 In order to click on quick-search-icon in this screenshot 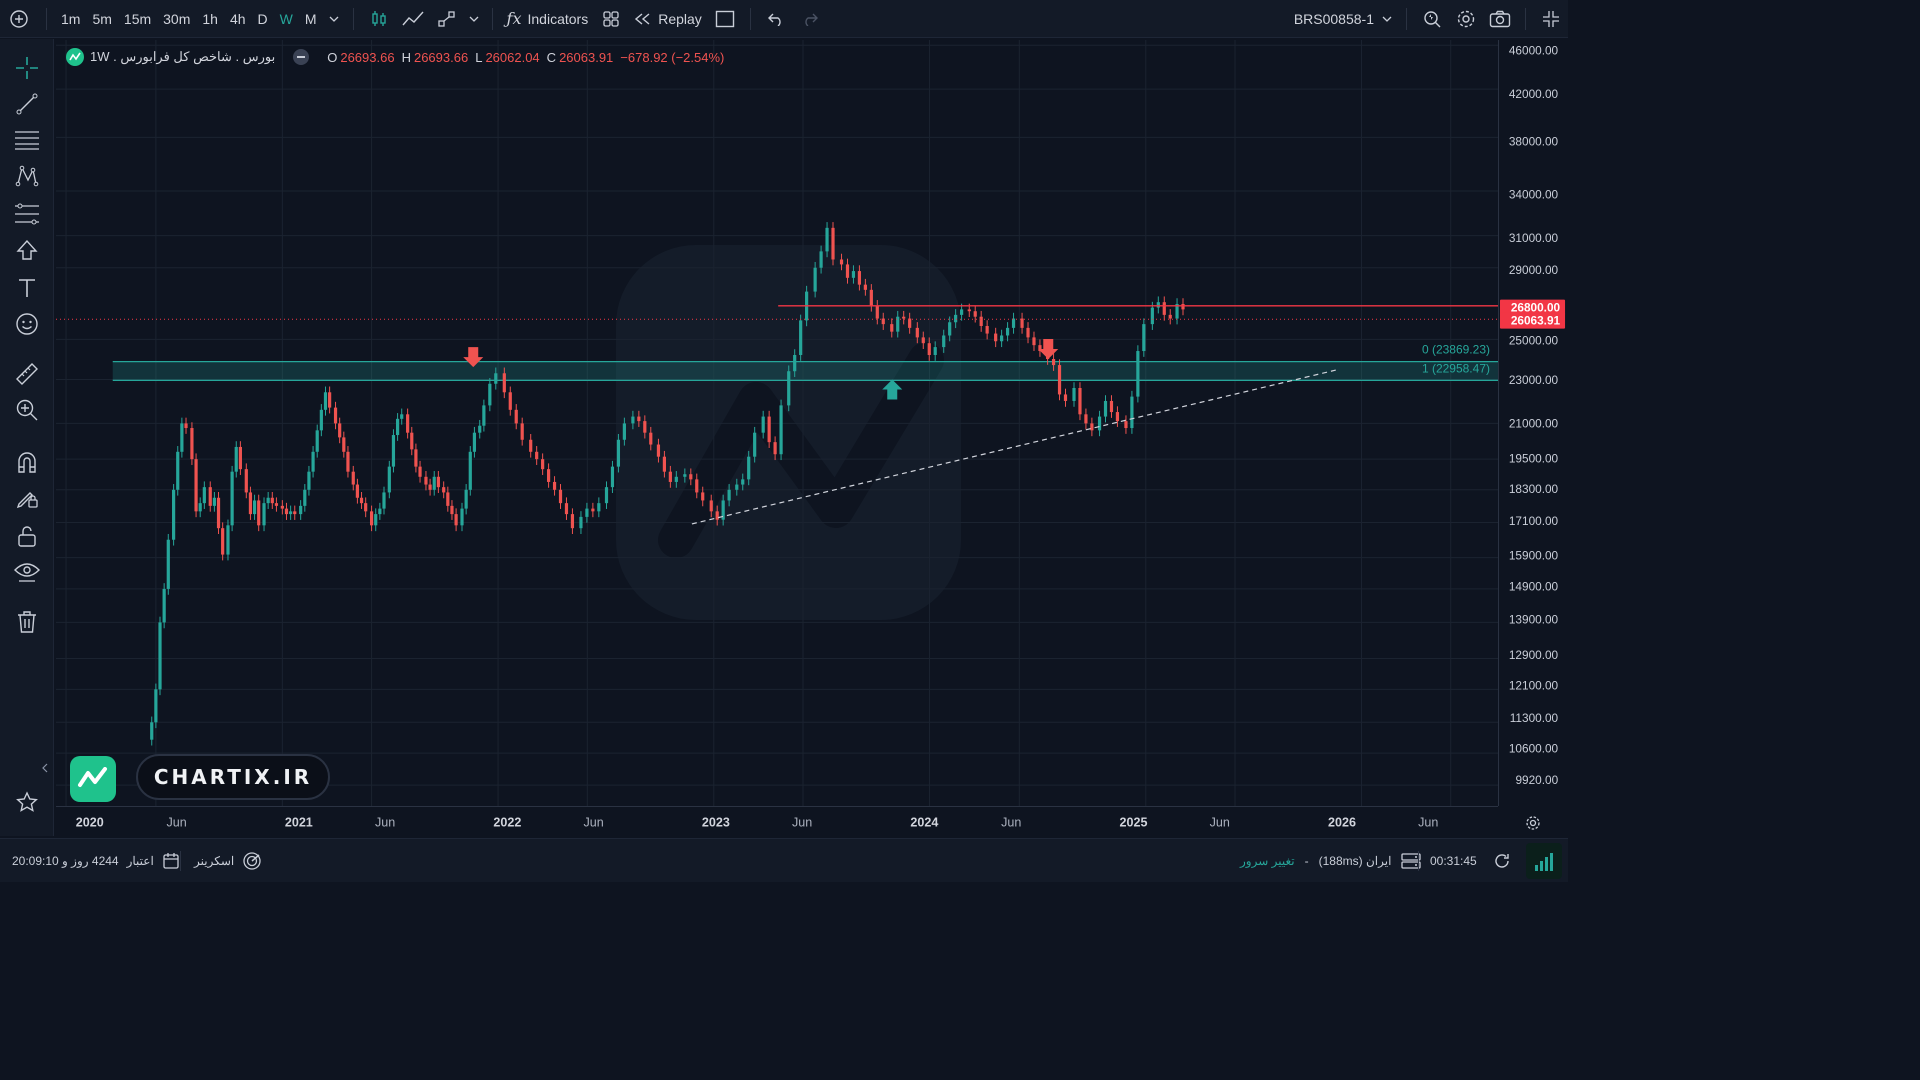, I will do `click(1432, 19)`.